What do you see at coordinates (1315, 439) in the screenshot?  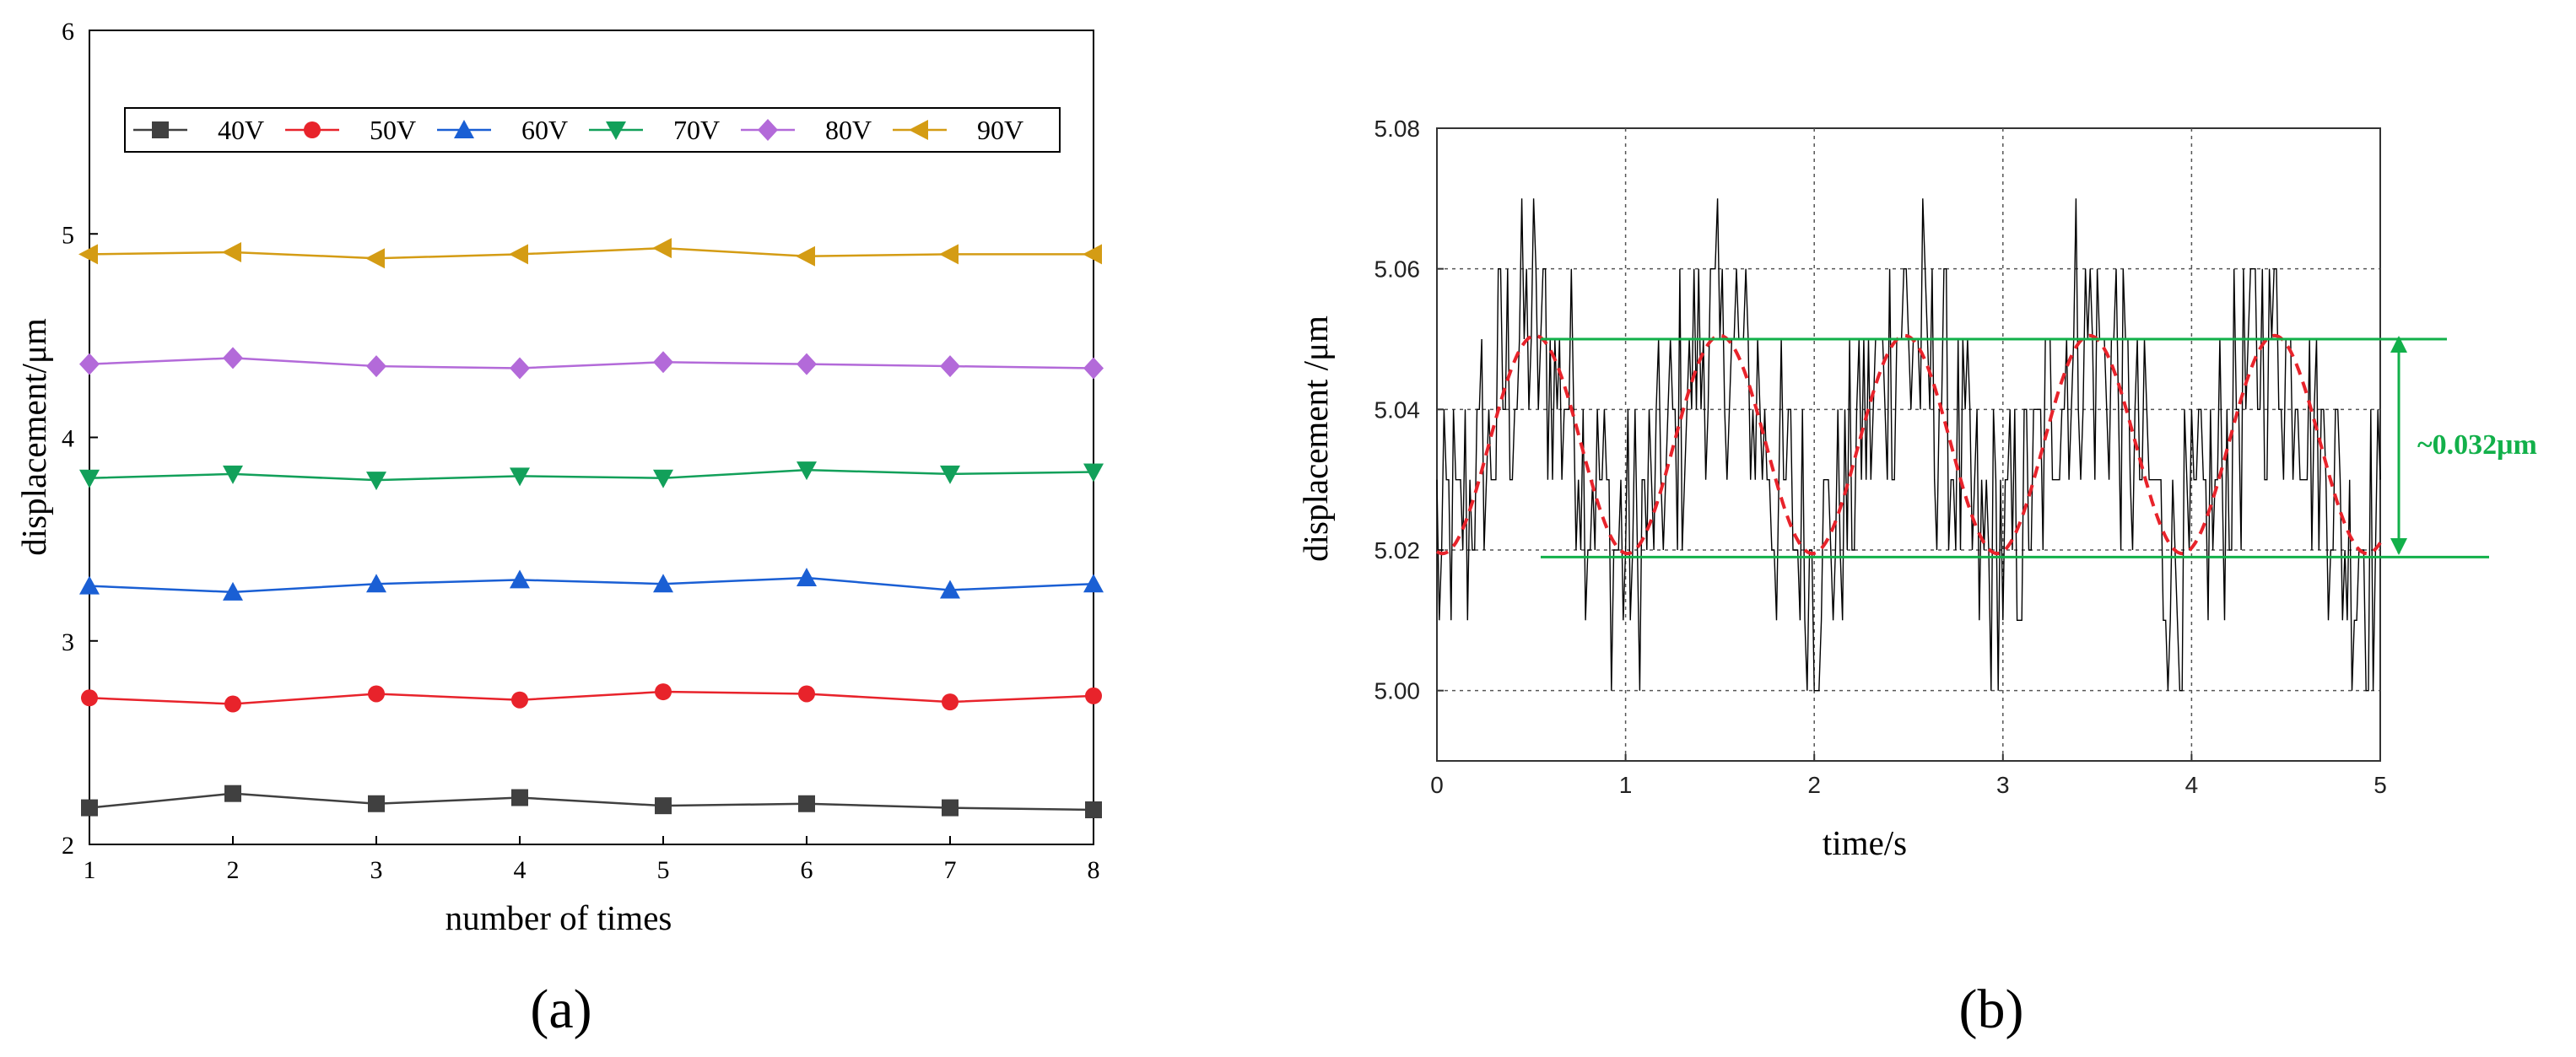 I see `panel-b-ylabel: displacement /μm` at bounding box center [1315, 439].